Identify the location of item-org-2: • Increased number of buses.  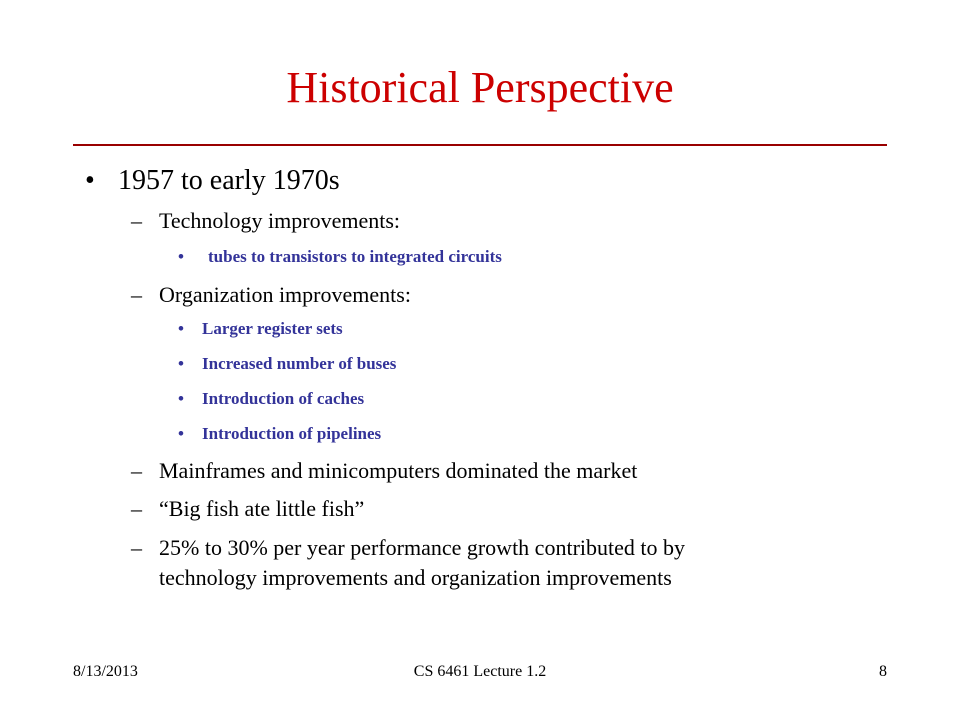
(287, 364).